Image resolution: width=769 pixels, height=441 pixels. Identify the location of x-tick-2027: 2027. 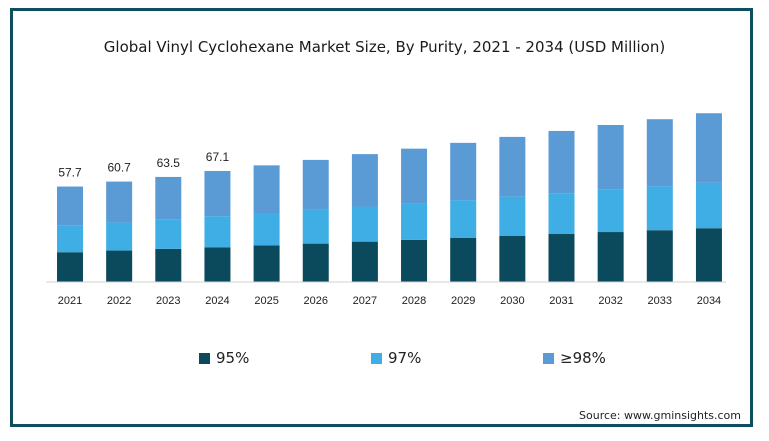
(365, 301).